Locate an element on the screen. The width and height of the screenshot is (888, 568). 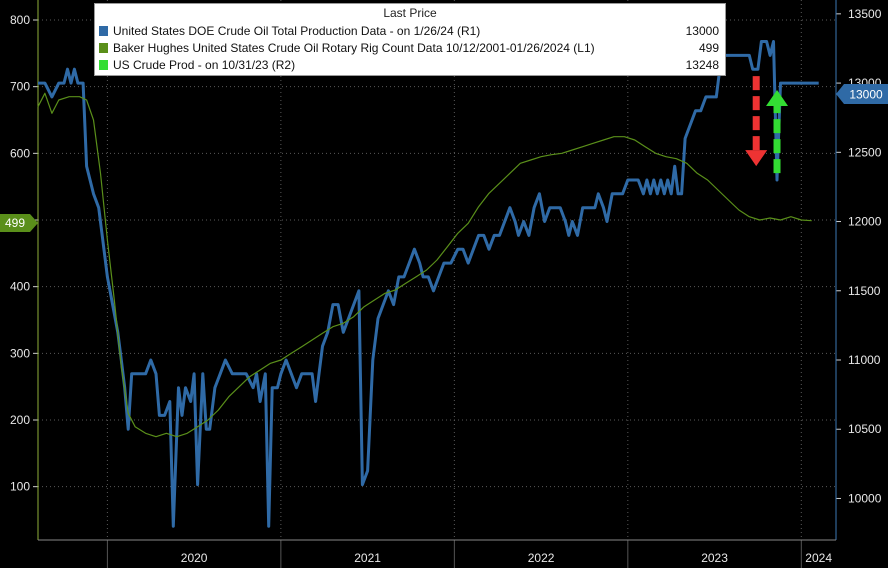
tick-label-left: 200 is located at coordinates (20, 420).